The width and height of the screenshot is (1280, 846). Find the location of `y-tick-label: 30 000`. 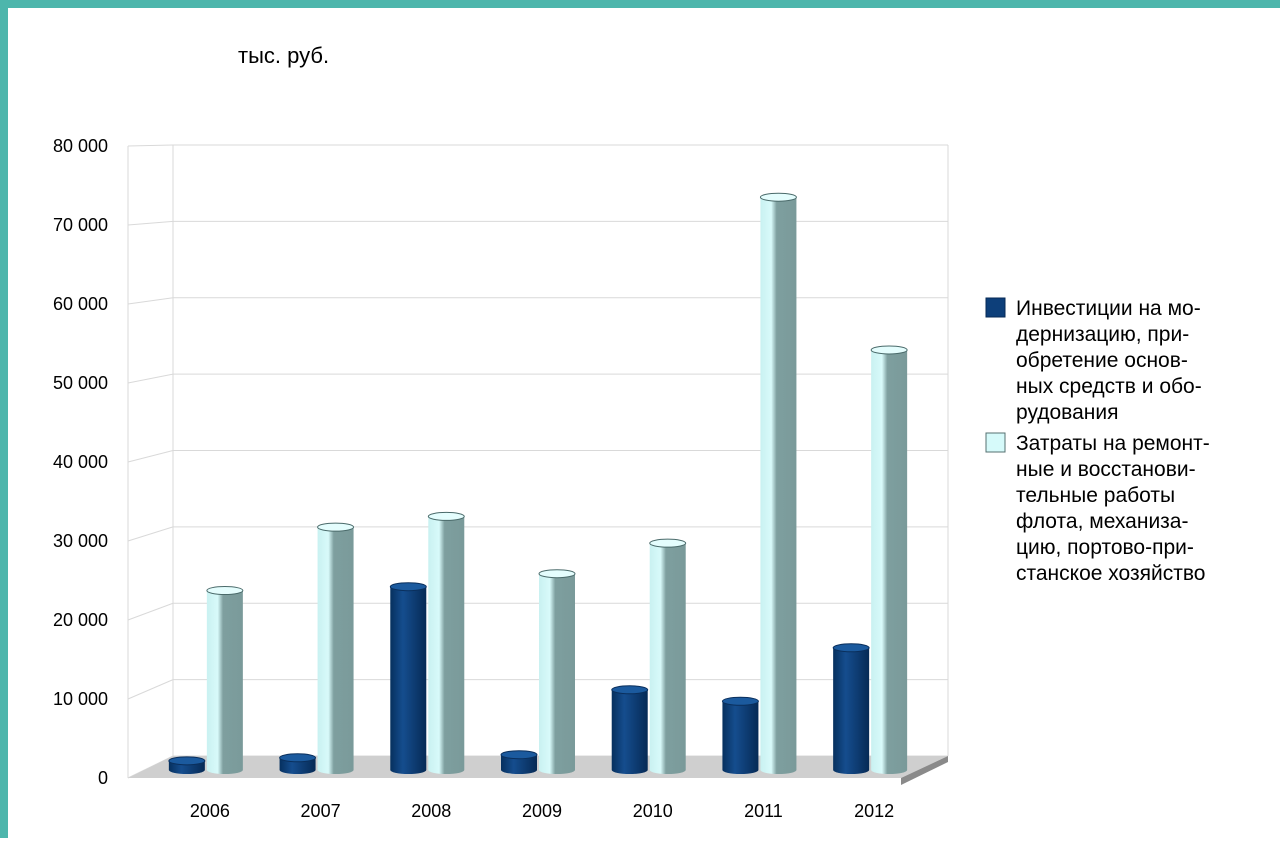

y-tick-label: 30 000 is located at coordinates (80, 541).